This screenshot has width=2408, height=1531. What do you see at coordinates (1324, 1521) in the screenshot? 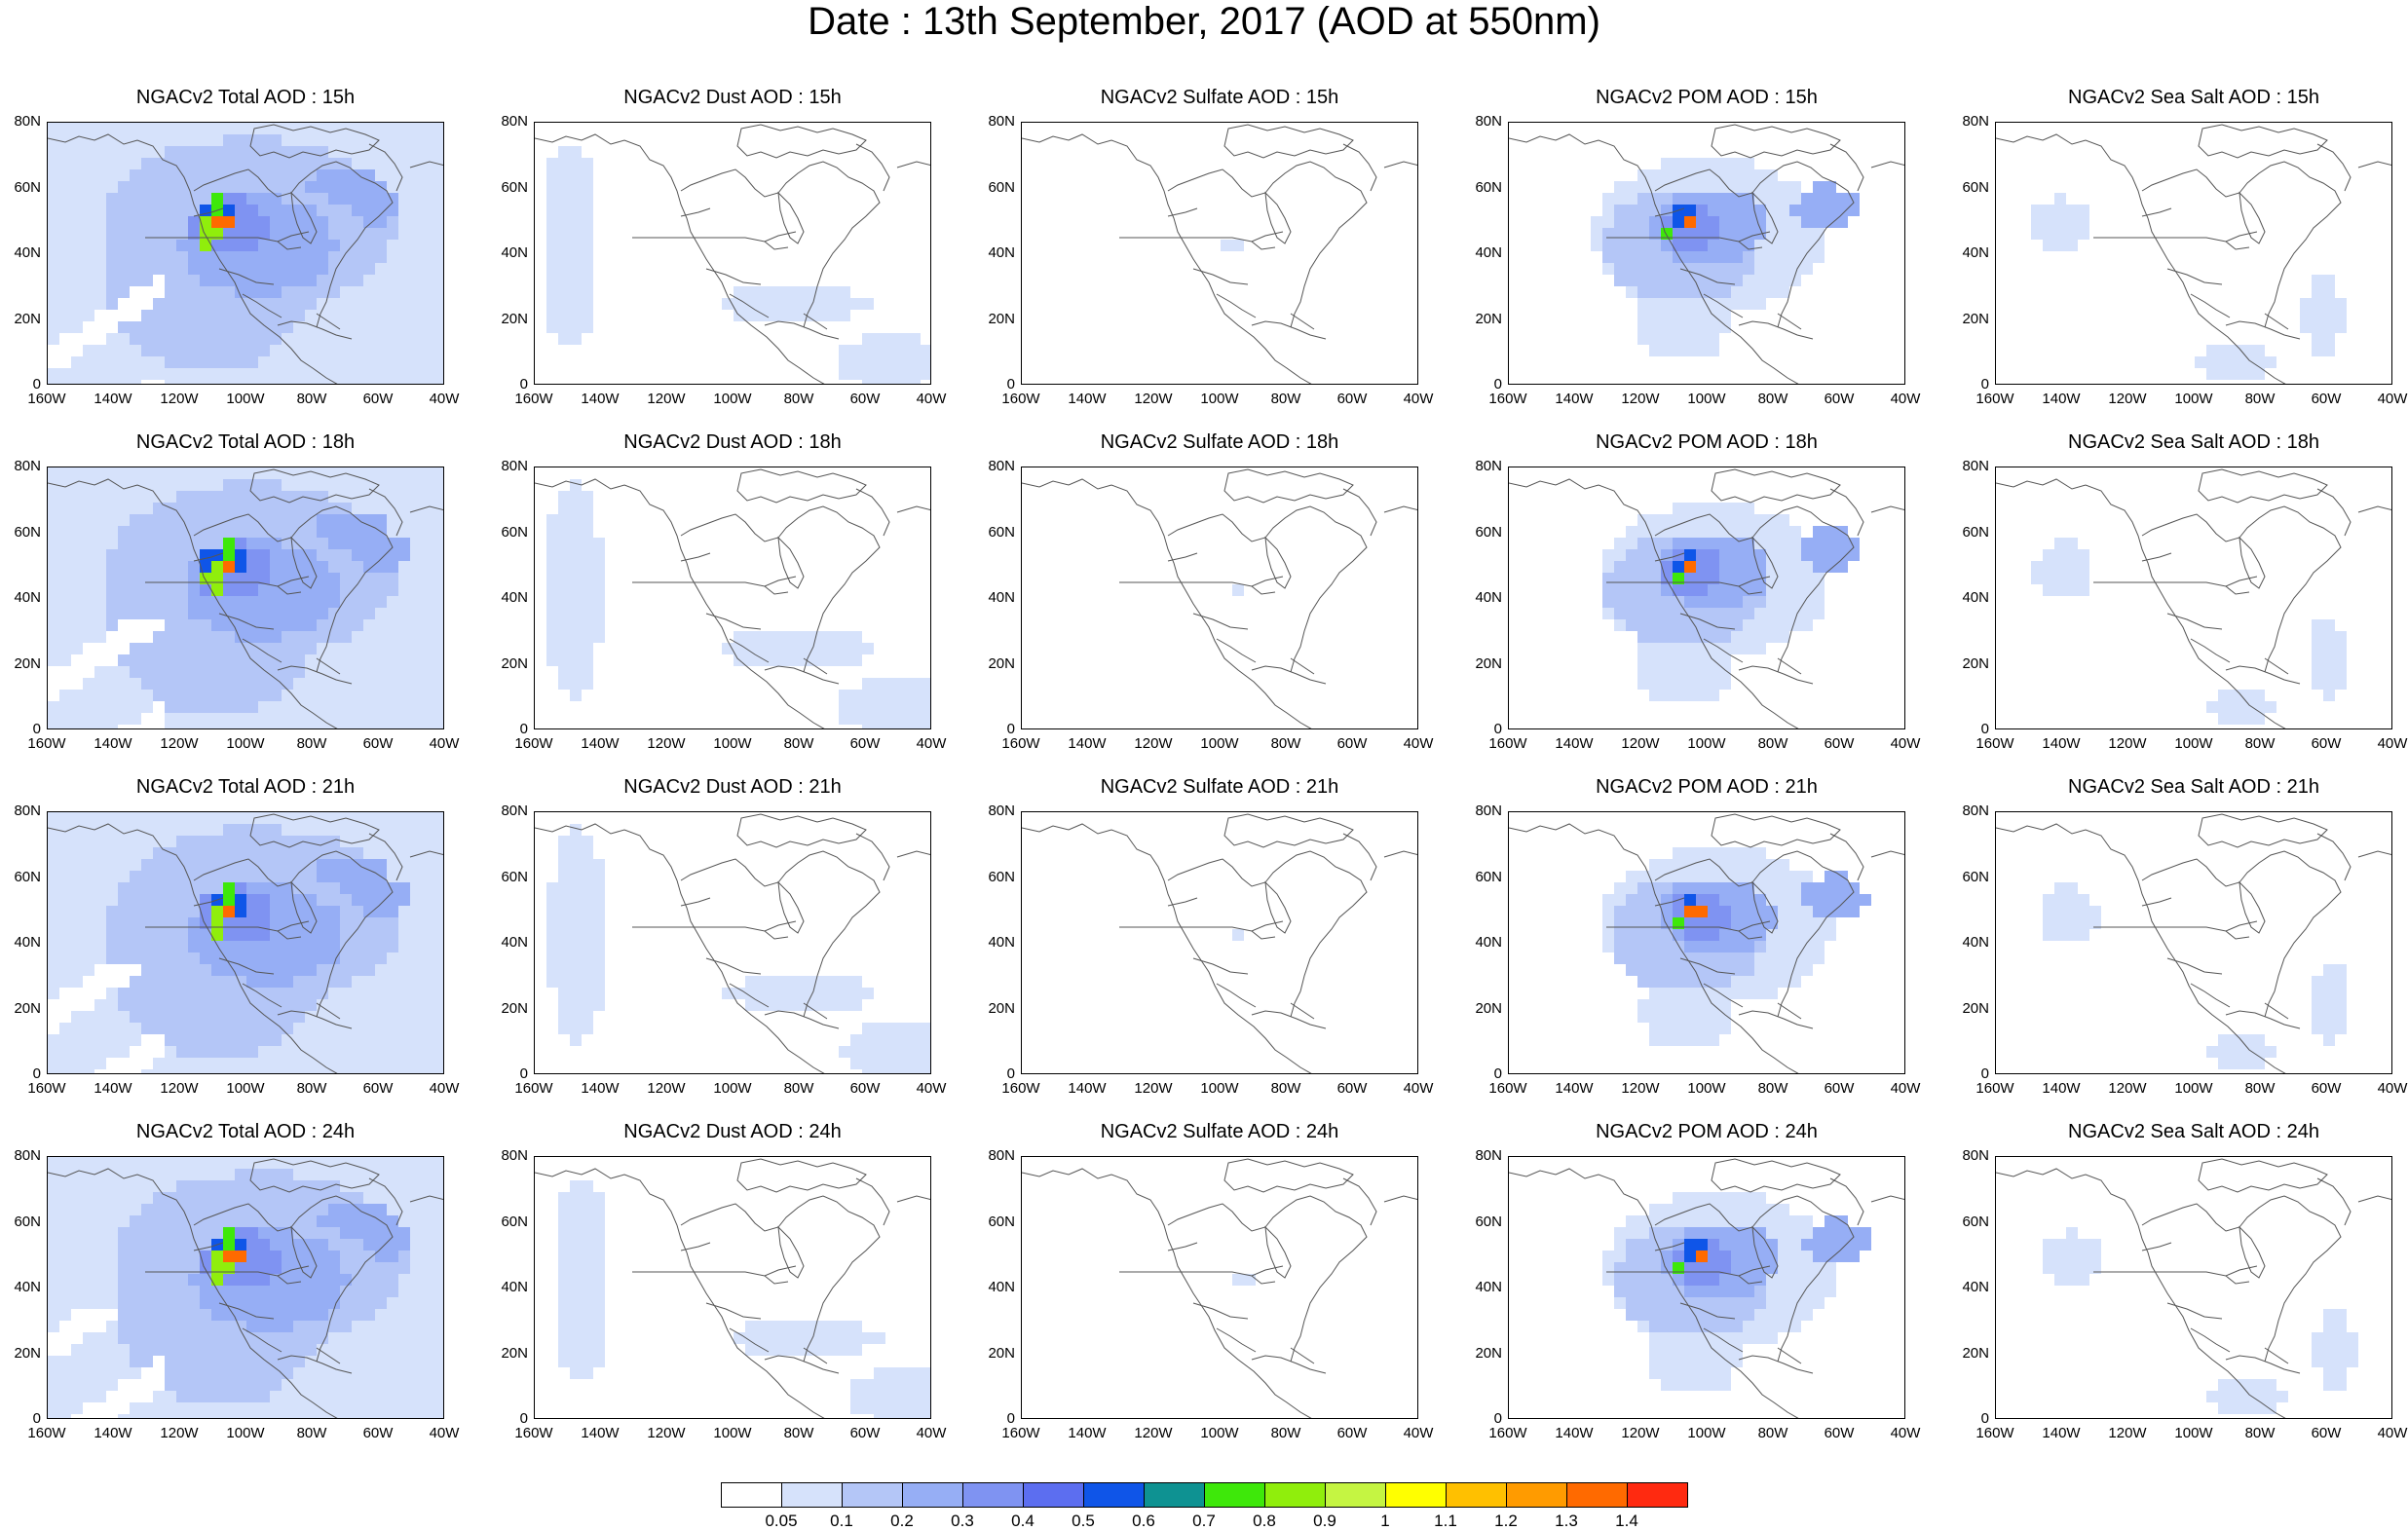
I see `colorbar-label: 0.9` at bounding box center [1324, 1521].